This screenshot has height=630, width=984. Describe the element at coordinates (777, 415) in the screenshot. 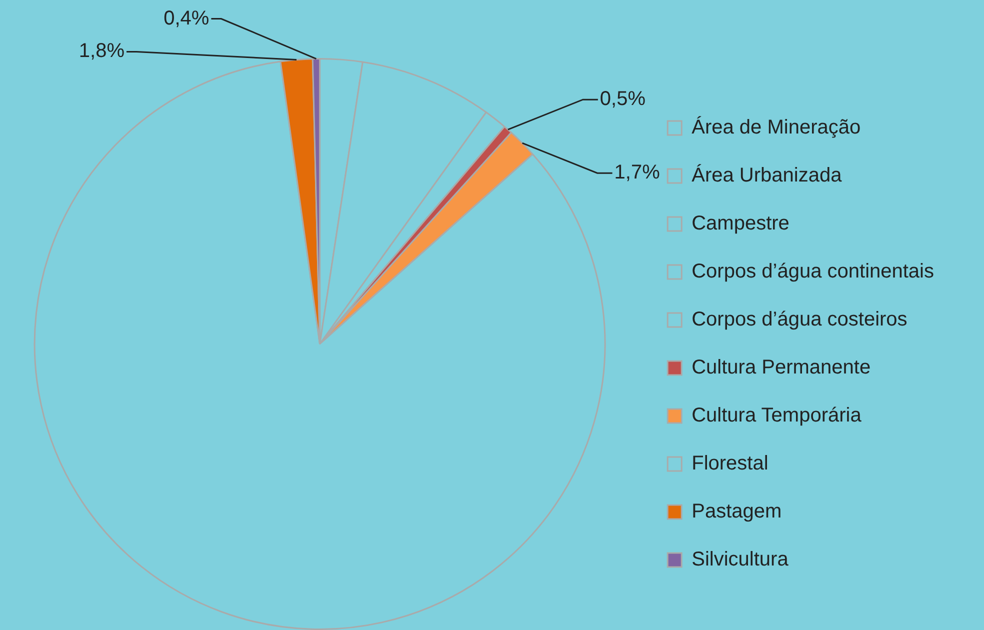

I see `legend-label: Cultura Temporária` at that location.